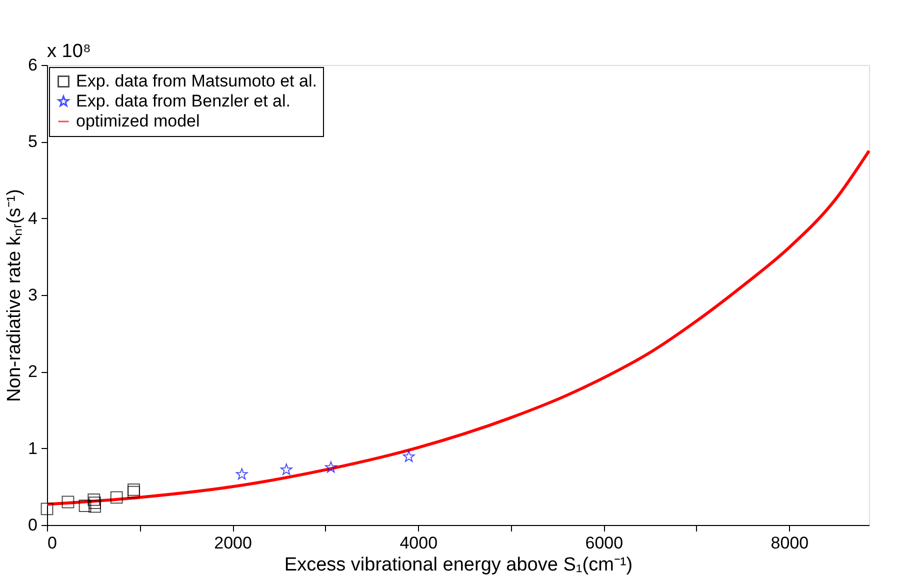 The height and width of the screenshot is (584, 904). I want to click on legend-label: Exp. data from Benzler et al., so click(183, 101).